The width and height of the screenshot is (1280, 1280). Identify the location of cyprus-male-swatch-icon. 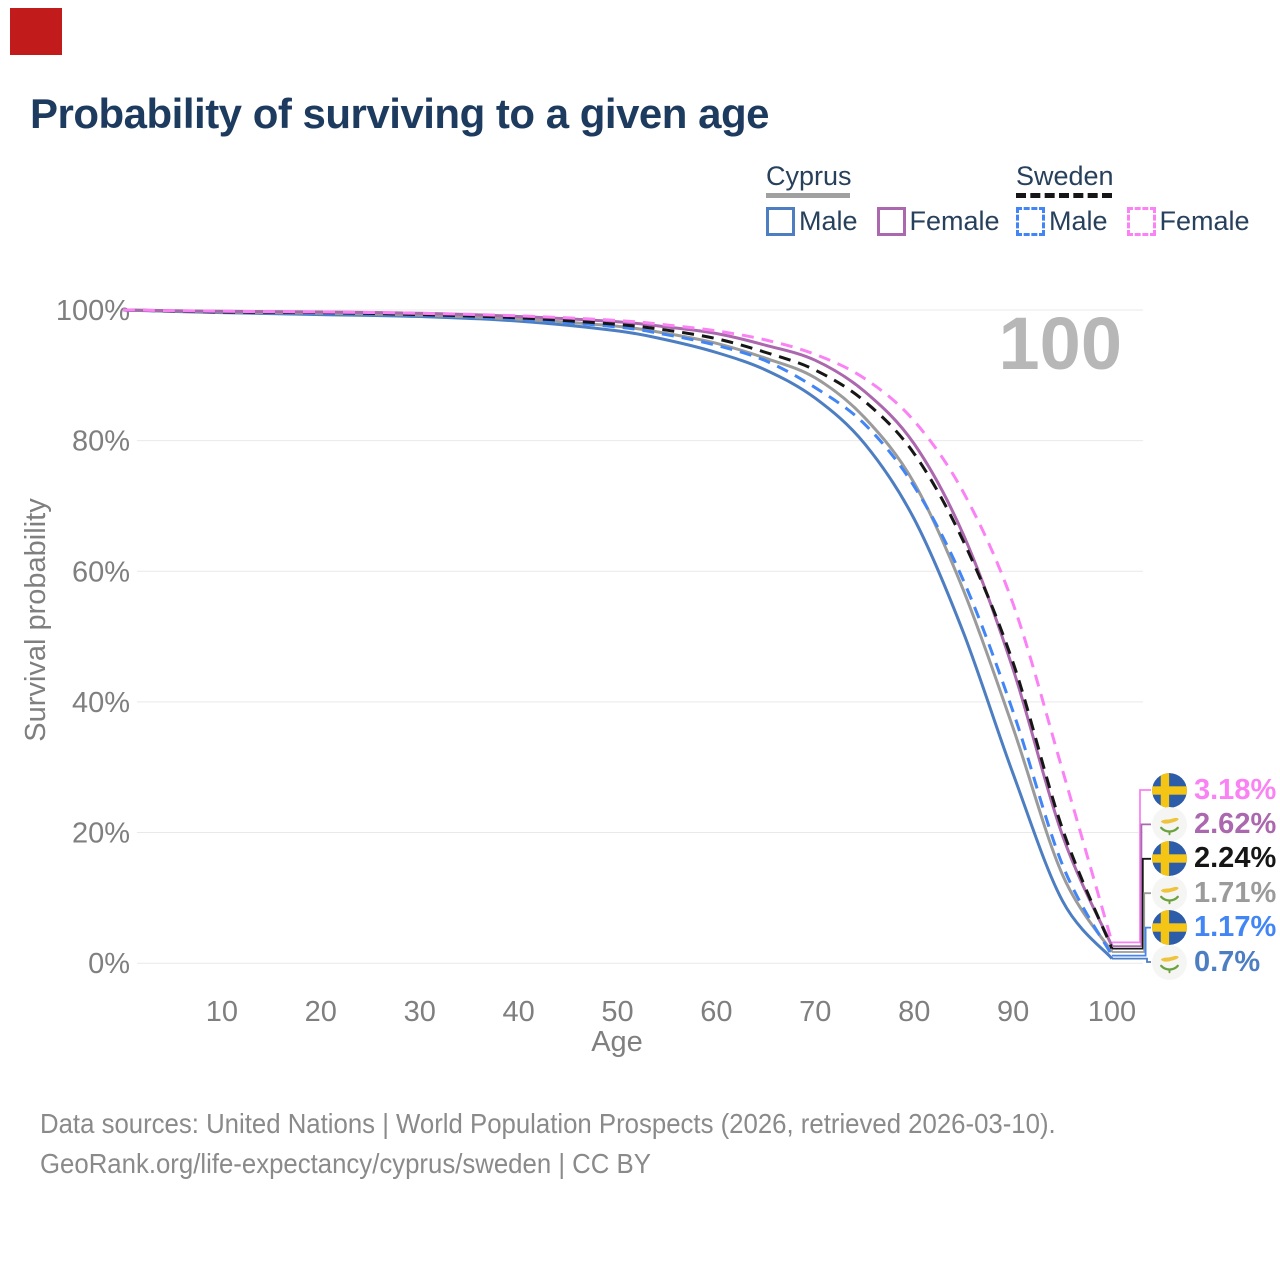
(780, 221).